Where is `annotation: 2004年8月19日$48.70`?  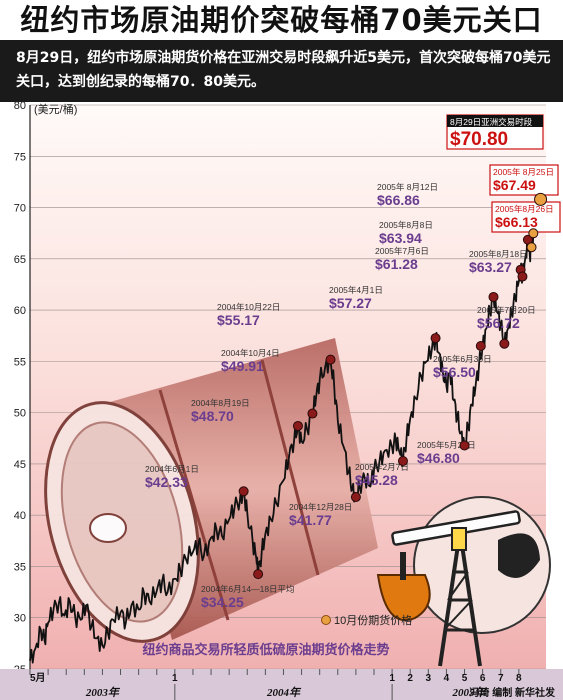
annotation: 2004年8月19日$48.70 is located at coordinates (247, 414).